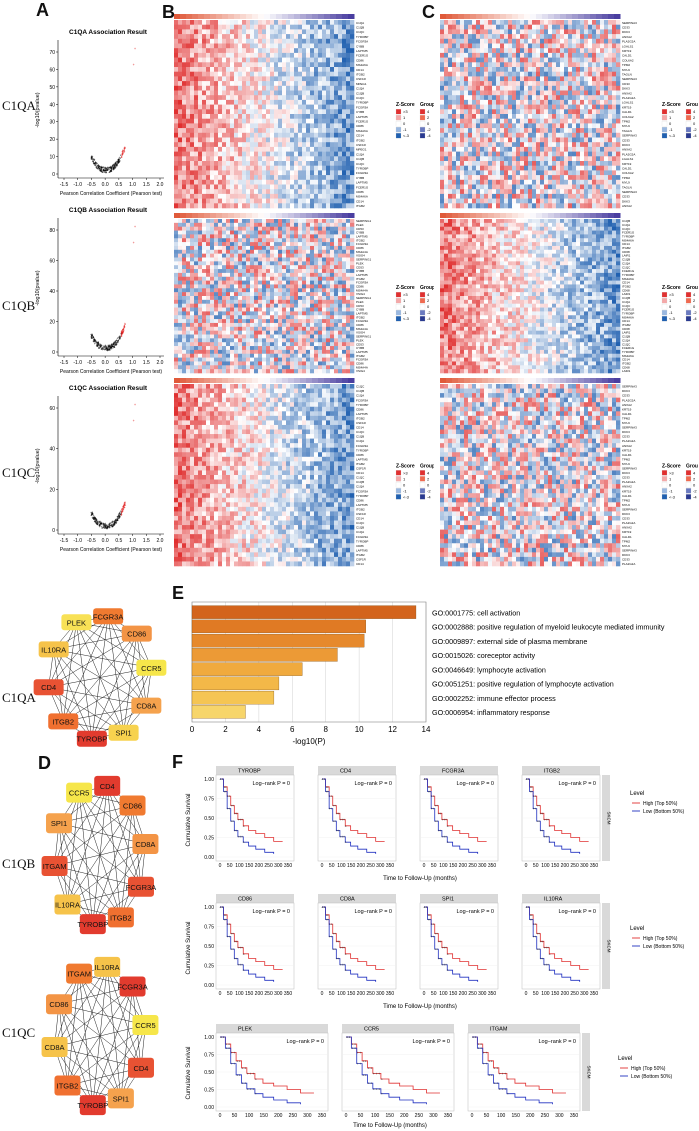 This screenshot has width=699, height=1131. I want to click on gene-label: FCER1G, so click(362, 187).